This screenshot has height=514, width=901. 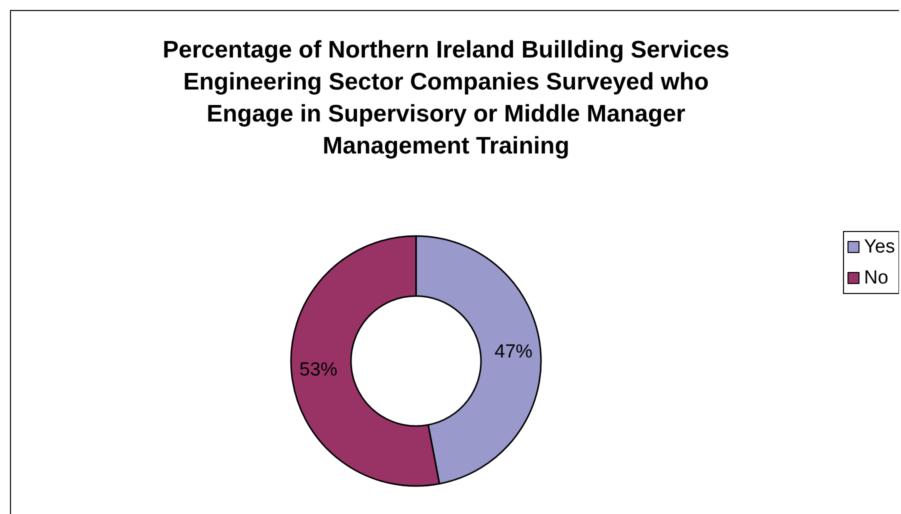 I want to click on legend-label: Yes, so click(x=880, y=247).